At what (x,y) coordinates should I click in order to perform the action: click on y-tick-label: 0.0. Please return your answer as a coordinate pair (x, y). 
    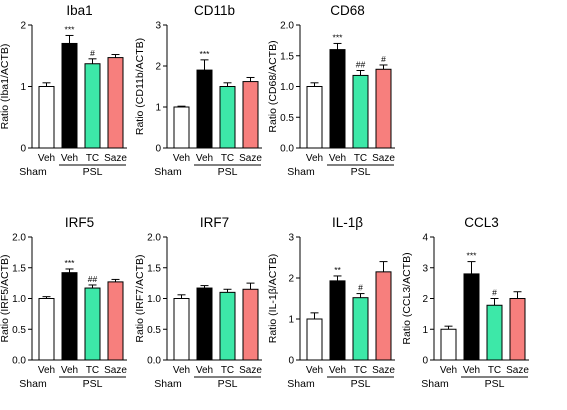
    Looking at the image, I should click on (287, 149).